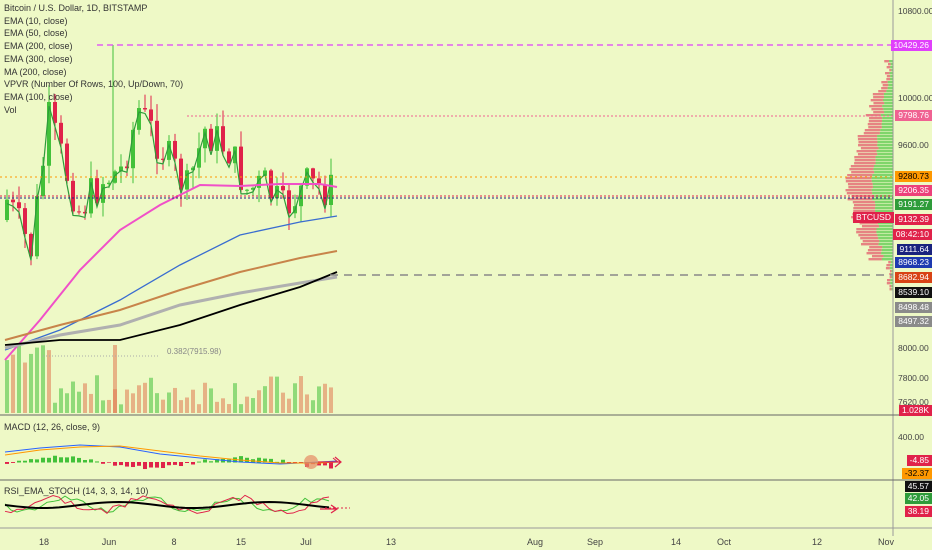 The width and height of the screenshot is (932, 550). I want to click on volume-bars, so click(169, 379).